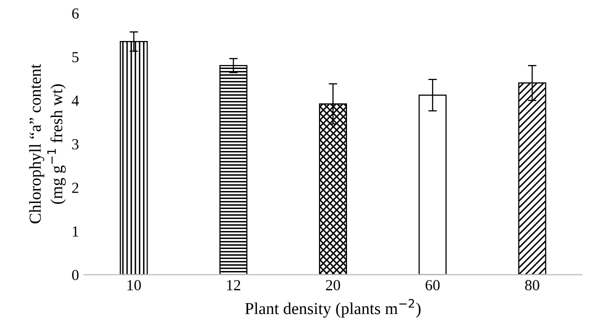 This screenshot has width=600, height=331. I want to click on y-tick-label: 2, so click(75, 187).